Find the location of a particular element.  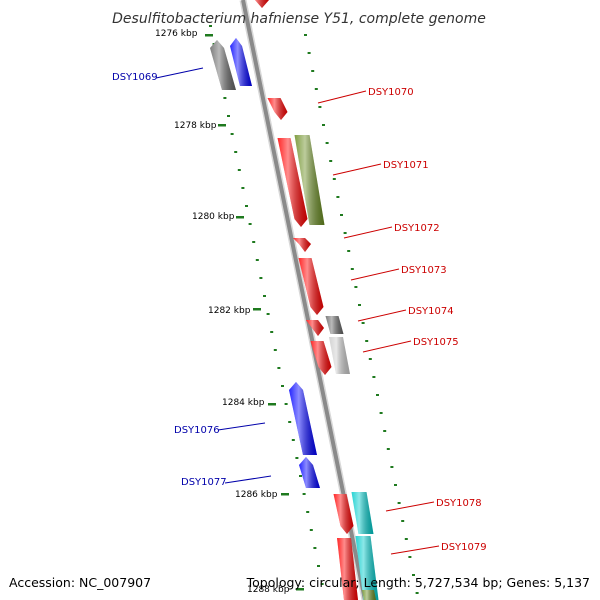

kbp-label: 1288 kbp is located at coordinates (268, 590).